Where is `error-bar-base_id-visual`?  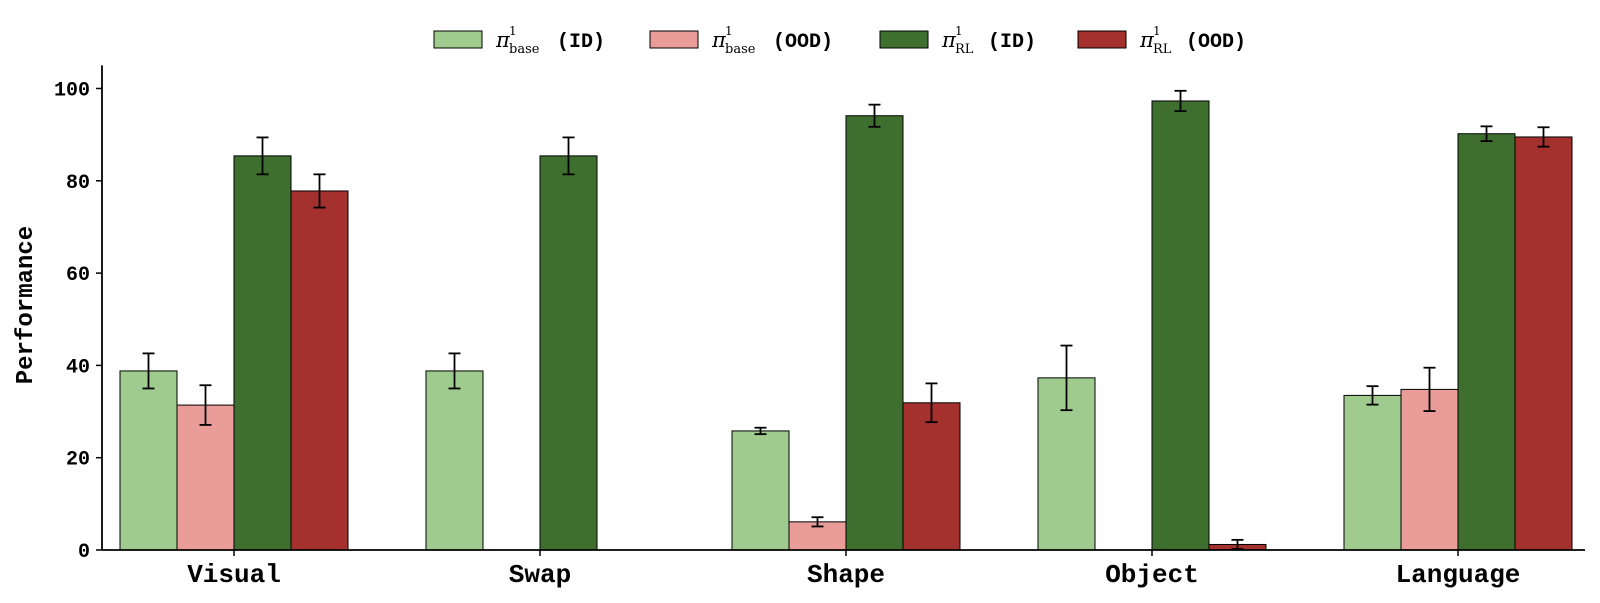 error-bar-base_id-visual is located at coordinates (148, 371).